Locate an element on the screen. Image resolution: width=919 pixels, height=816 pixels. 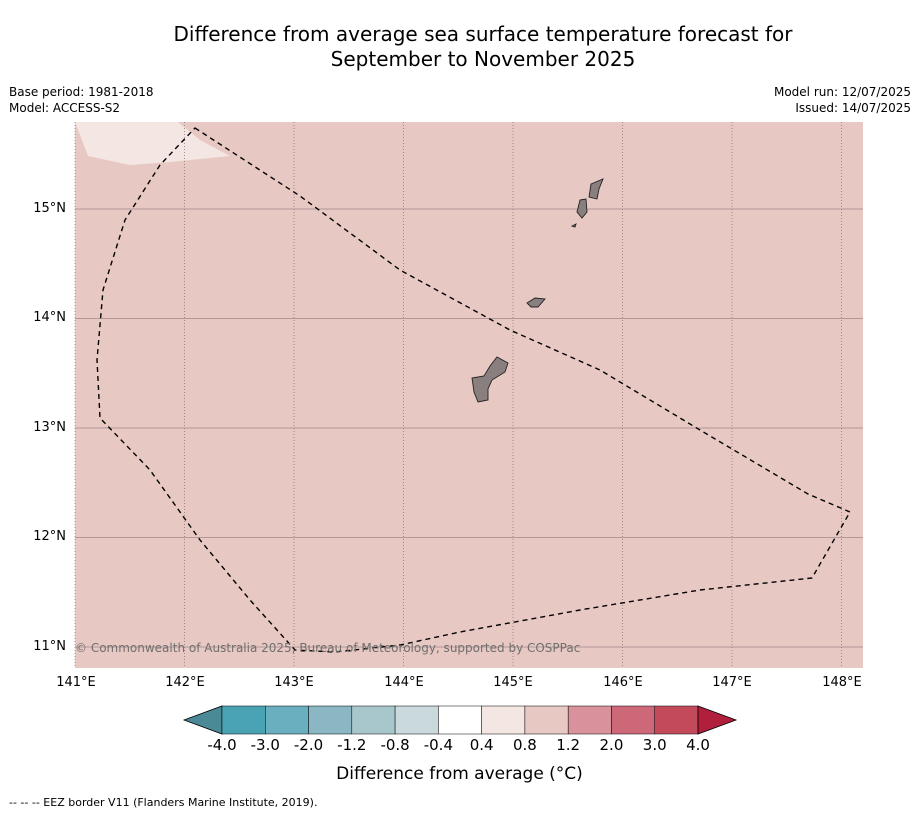
colorbar-tick-label: 3.0 is located at coordinates (654, 745).